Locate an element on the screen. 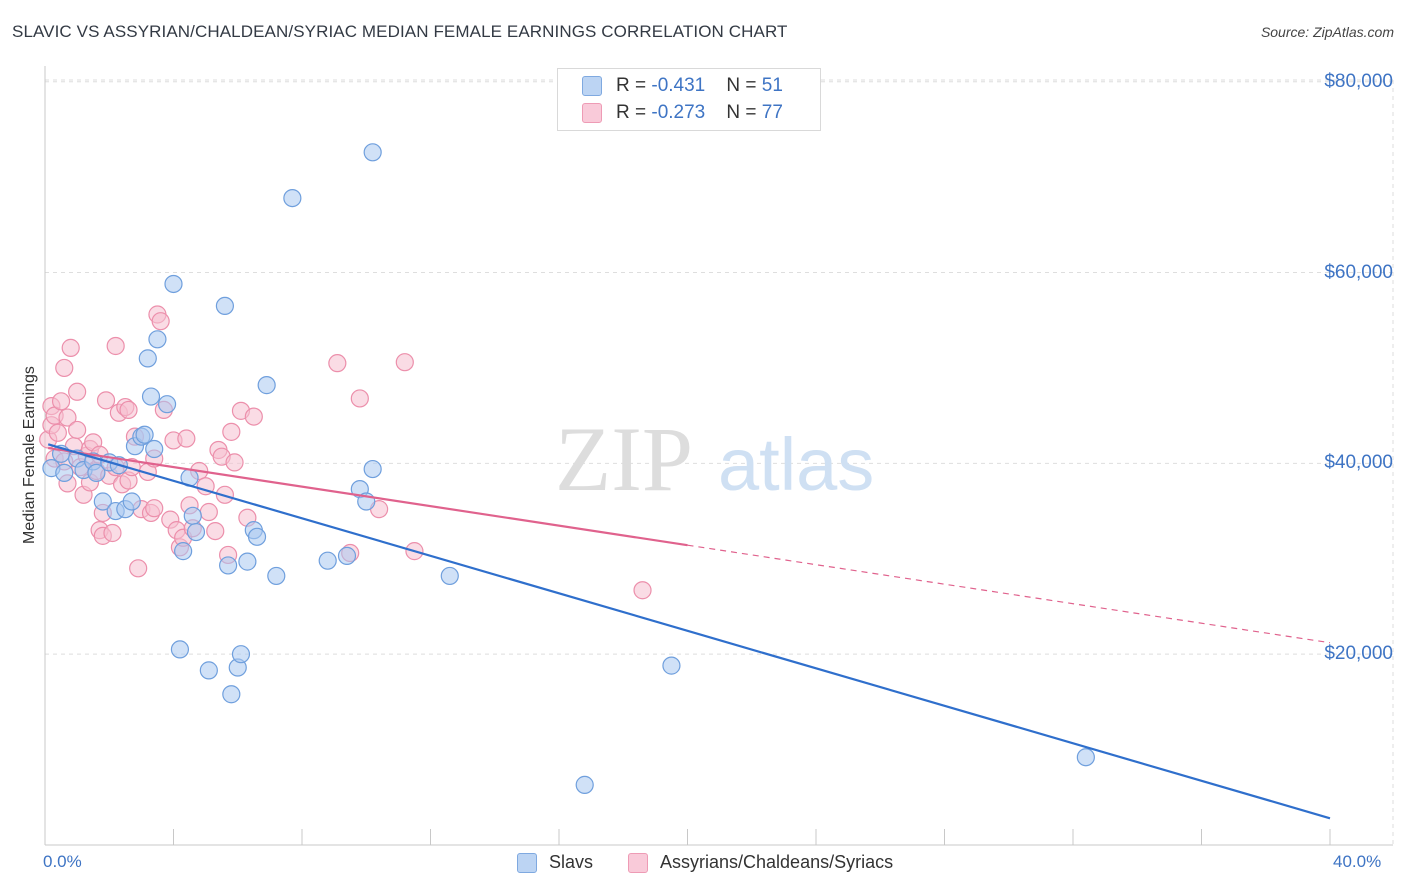 The image size is (1406, 892). y-tick-label: $20,000 is located at coordinates (1358, 654).